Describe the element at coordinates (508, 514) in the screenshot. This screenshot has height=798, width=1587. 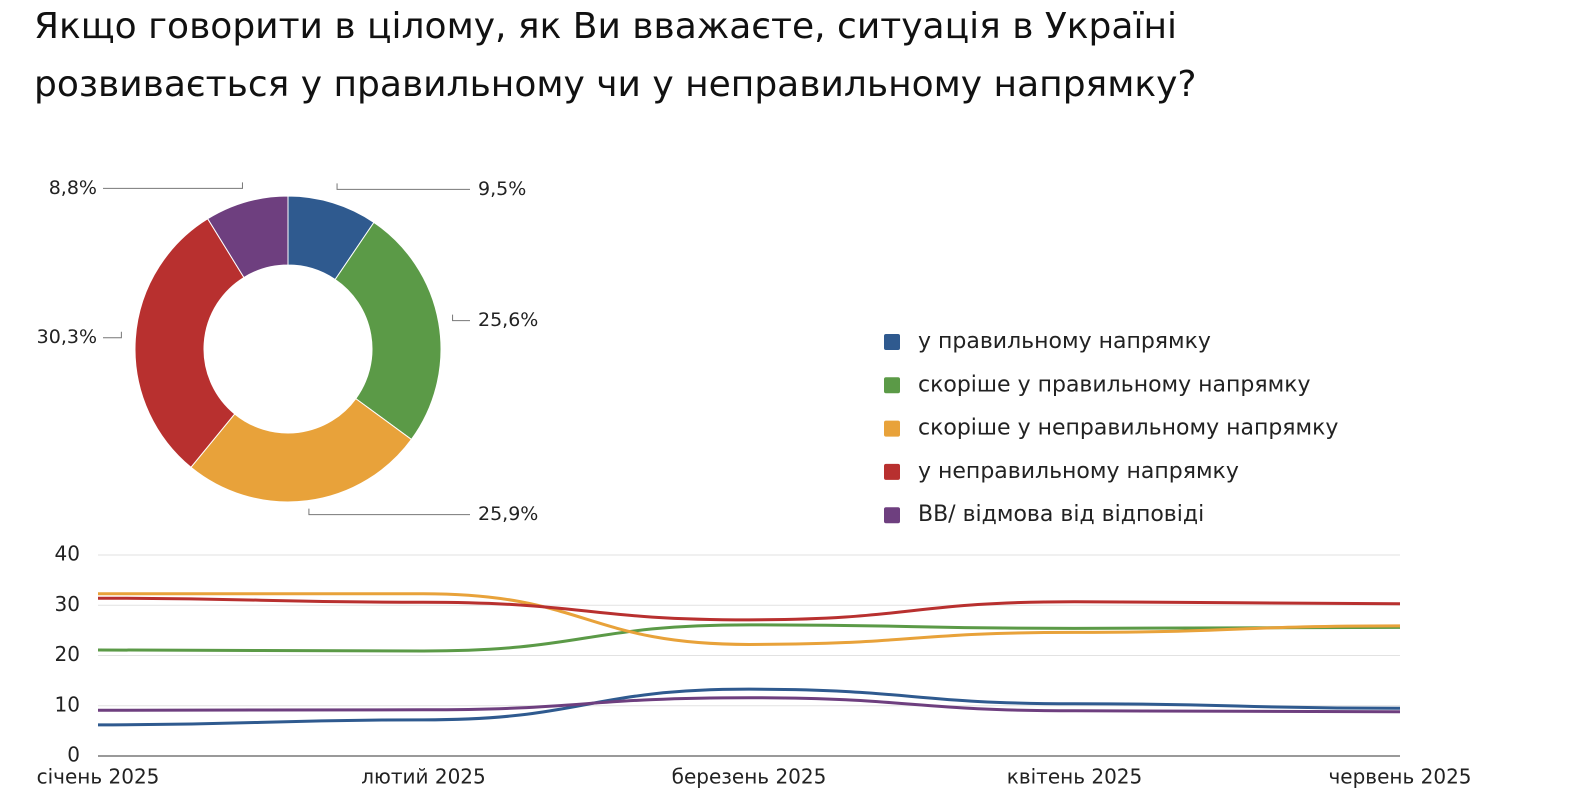
I see `data-label: 25,9%` at that location.